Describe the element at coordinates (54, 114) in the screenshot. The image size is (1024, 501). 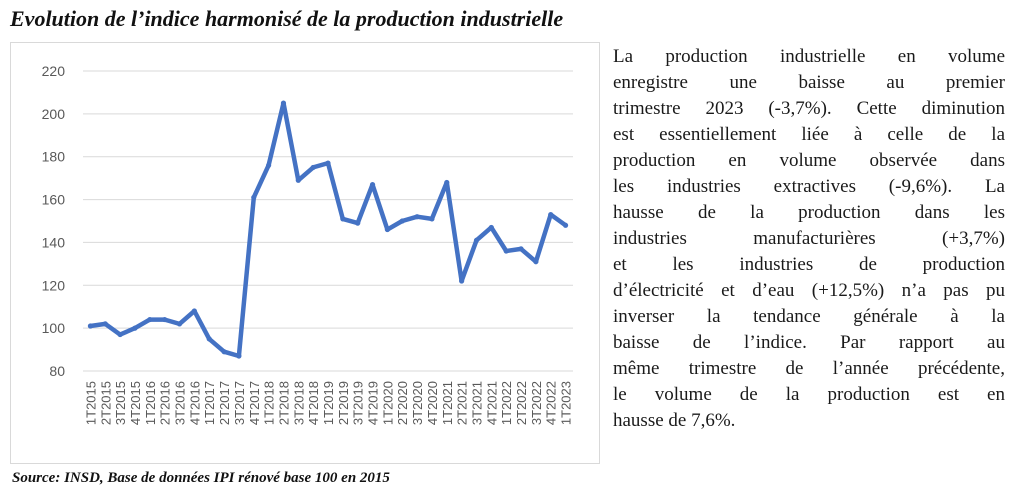
I see `y-tick-label: 200` at that location.